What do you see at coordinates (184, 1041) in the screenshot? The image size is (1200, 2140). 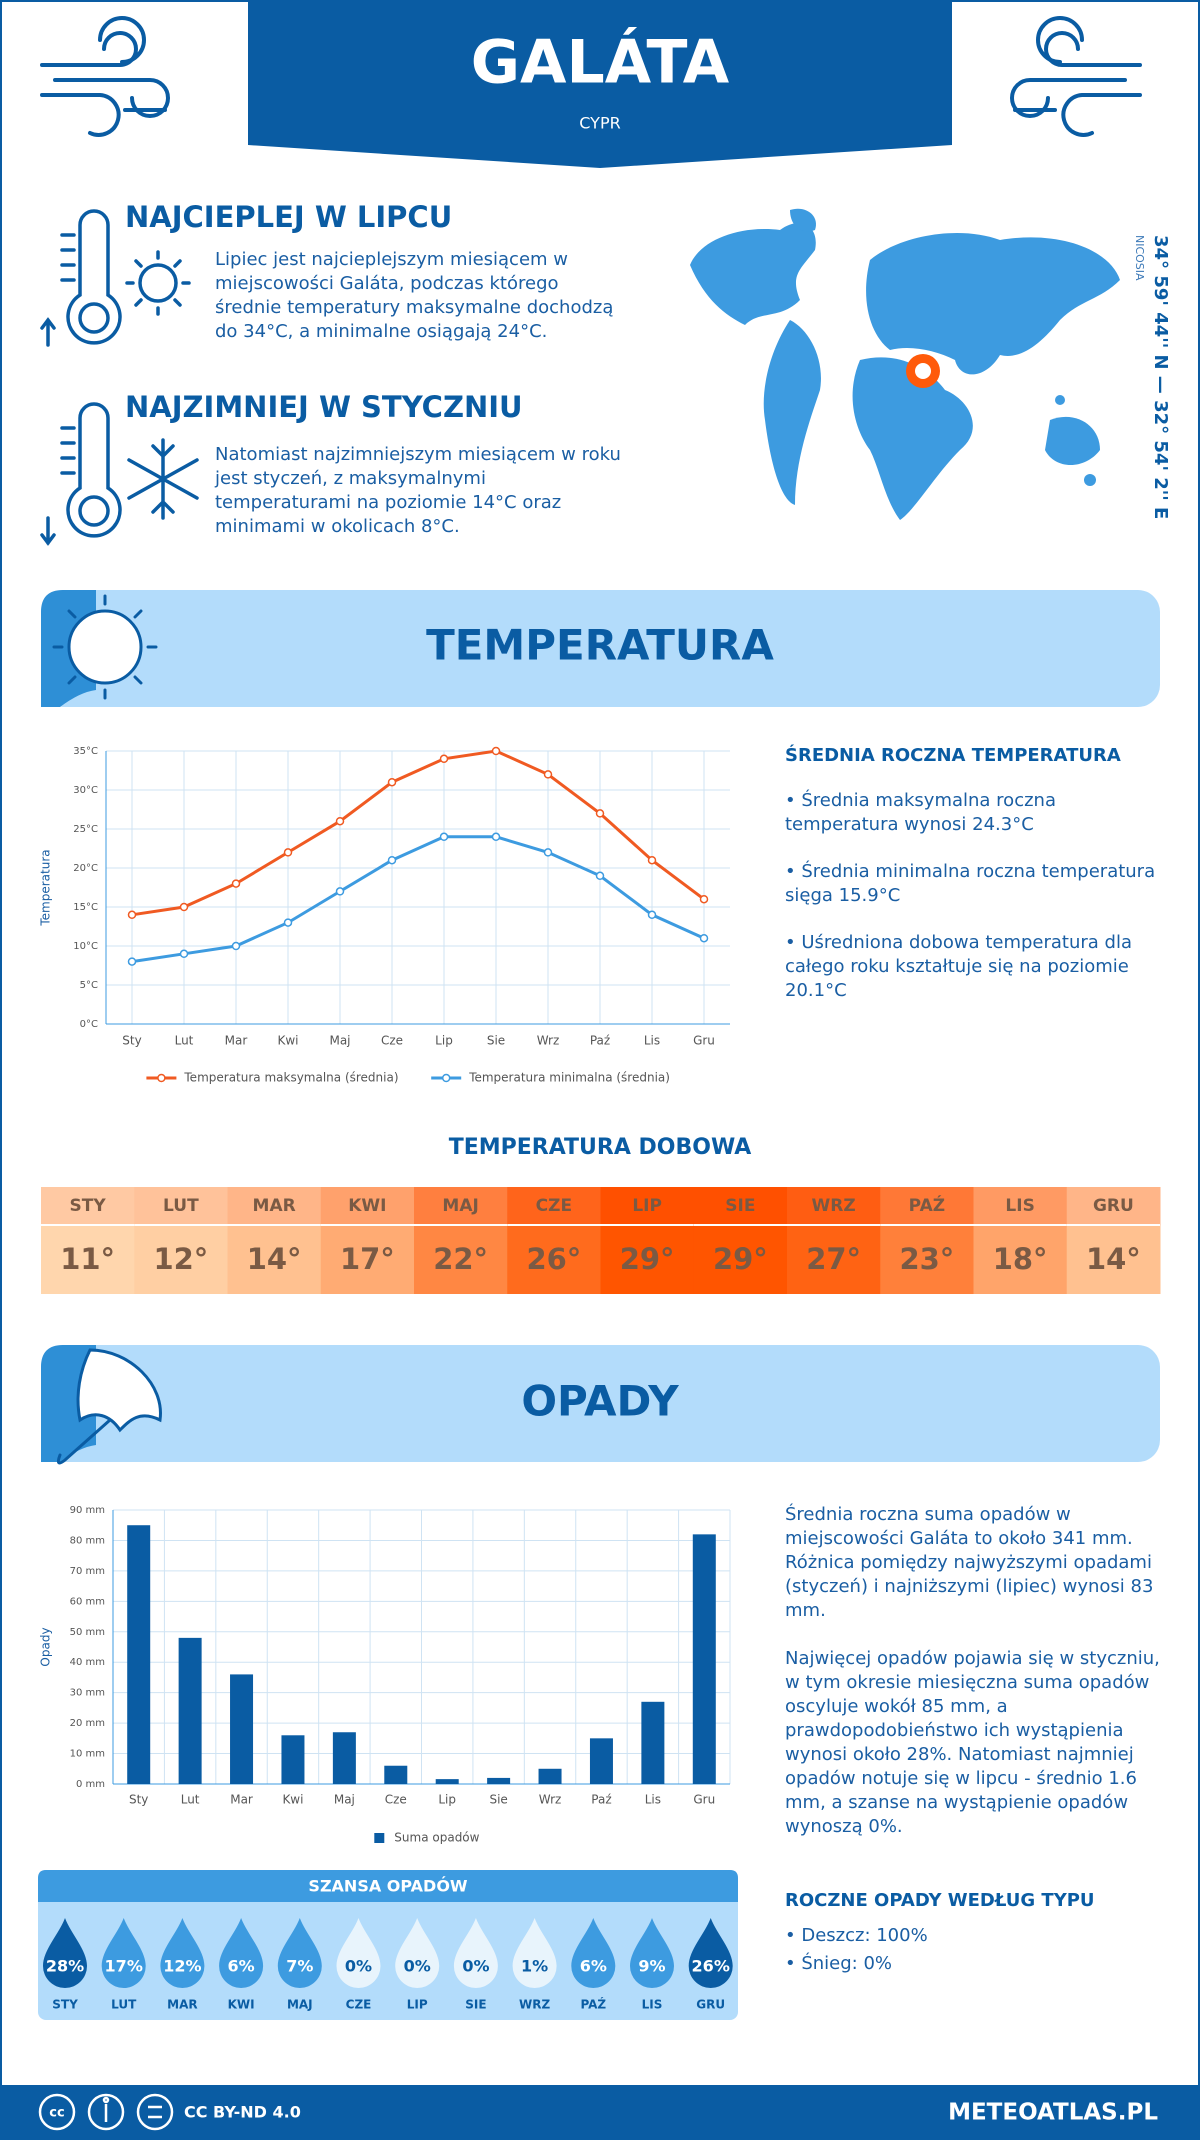 I see `x-tick-label: Lut` at bounding box center [184, 1041].